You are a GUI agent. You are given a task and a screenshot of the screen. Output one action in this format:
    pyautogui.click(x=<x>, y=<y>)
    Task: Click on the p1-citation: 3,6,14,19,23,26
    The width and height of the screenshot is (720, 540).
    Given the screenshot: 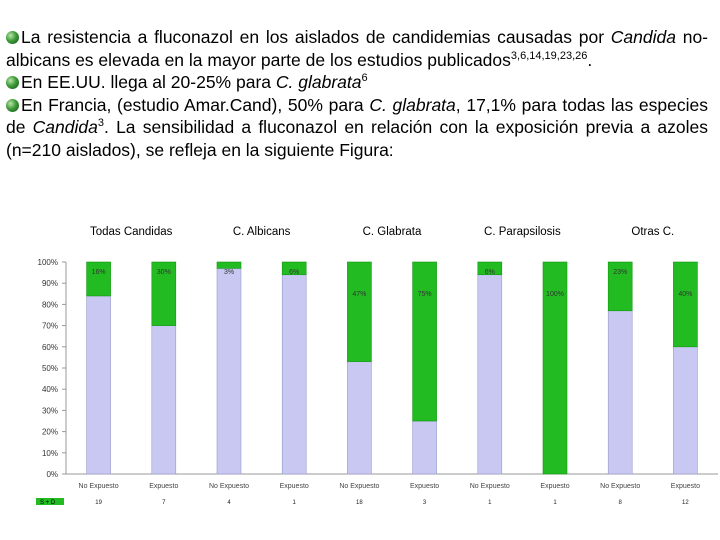 What is the action you would take?
    pyautogui.click(x=549, y=55)
    